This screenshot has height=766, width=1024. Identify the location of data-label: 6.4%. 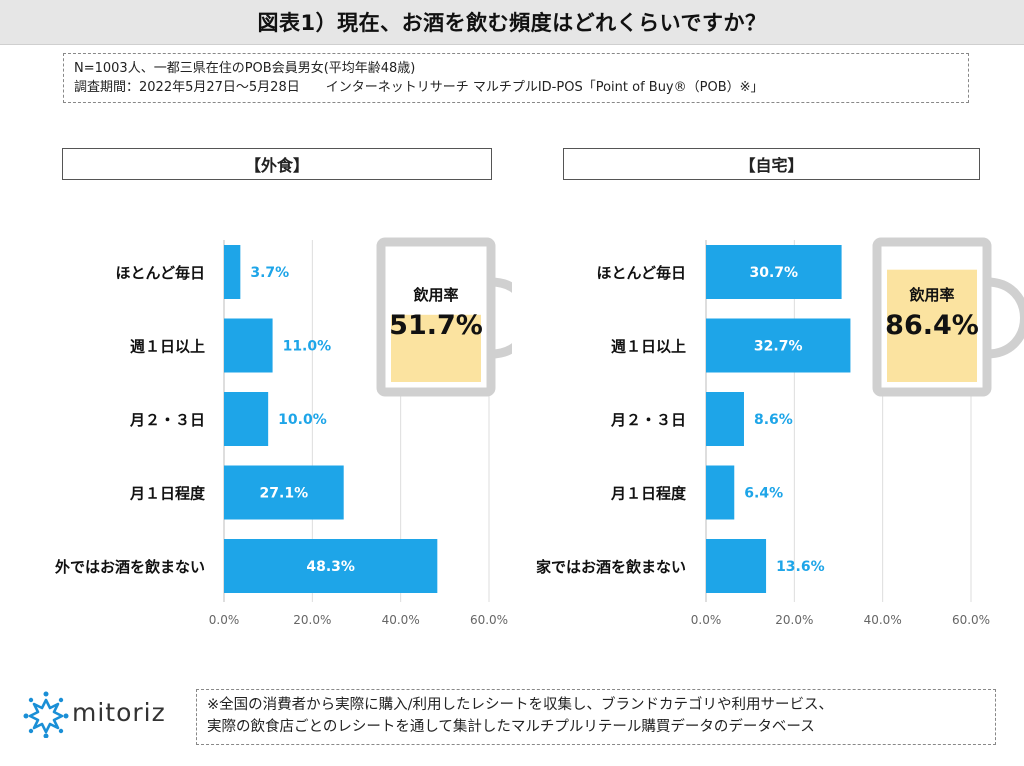
(763, 494).